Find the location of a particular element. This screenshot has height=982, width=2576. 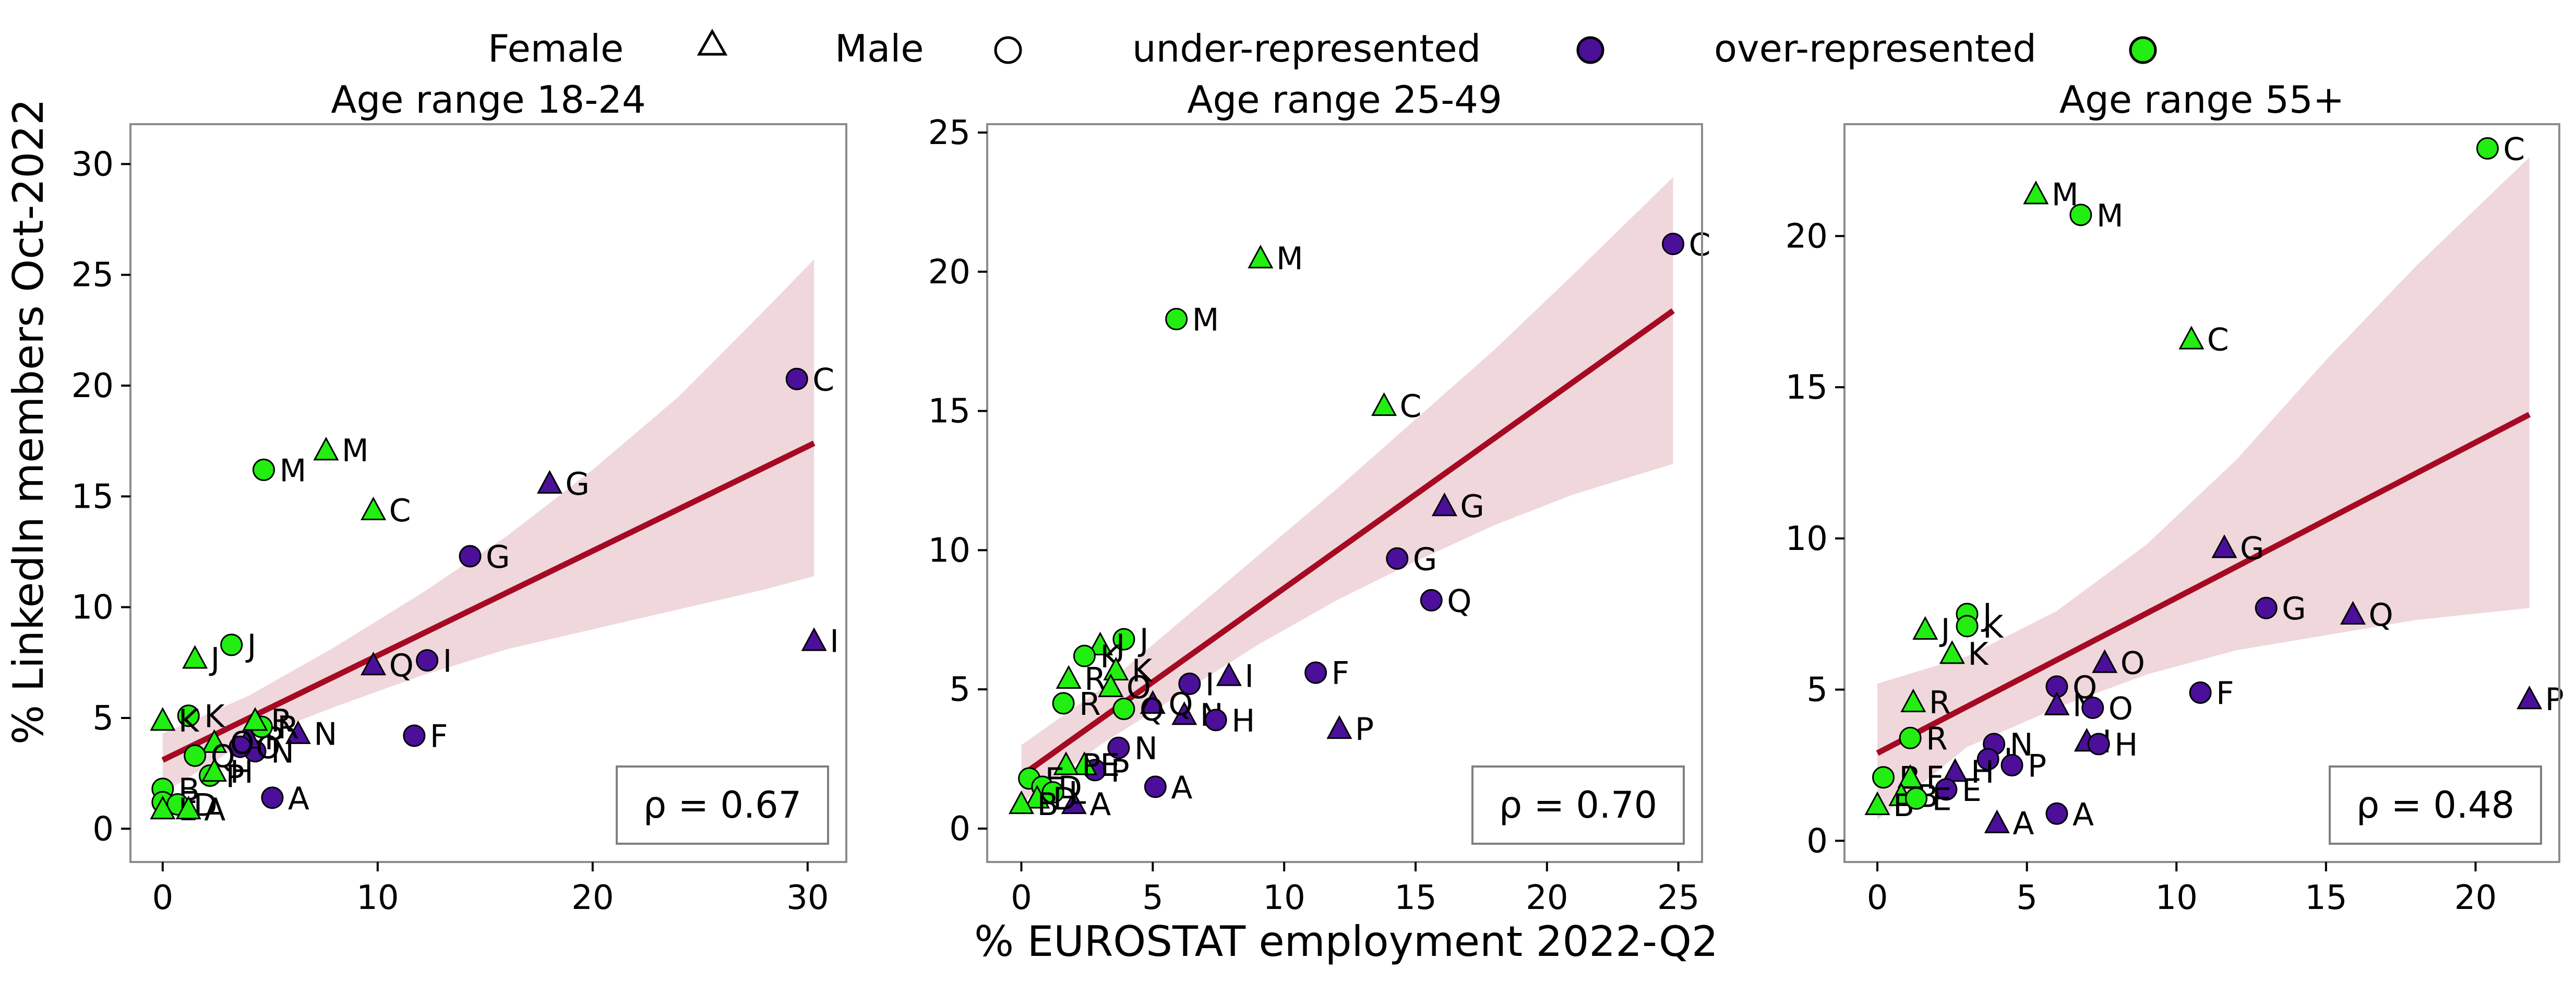

y-tick-label: 20 is located at coordinates (92, 386).